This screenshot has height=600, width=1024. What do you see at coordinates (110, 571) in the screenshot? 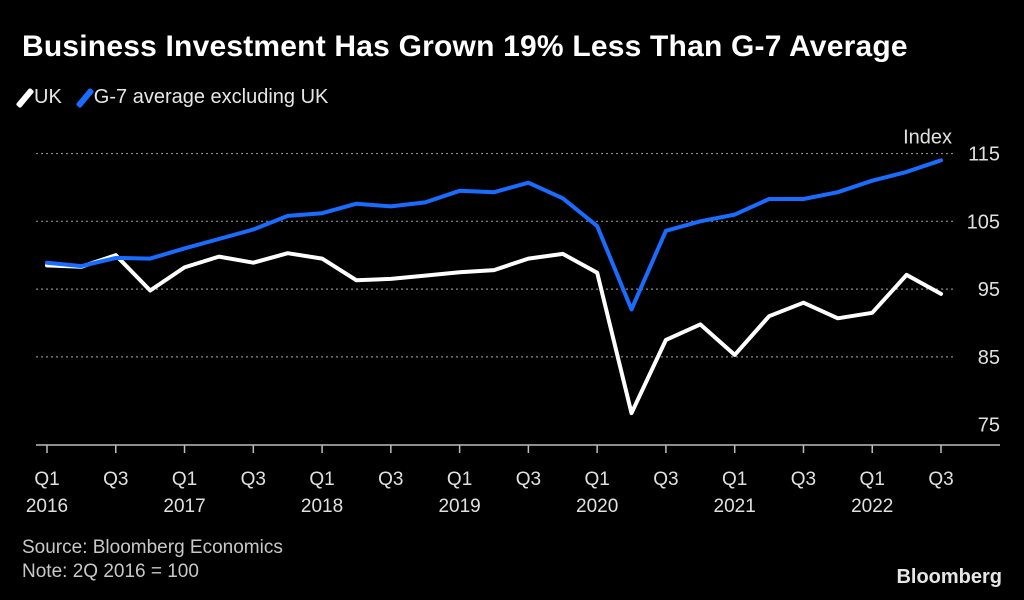
I see `note-text: Note: 2Q 2016 = 100` at bounding box center [110, 571].